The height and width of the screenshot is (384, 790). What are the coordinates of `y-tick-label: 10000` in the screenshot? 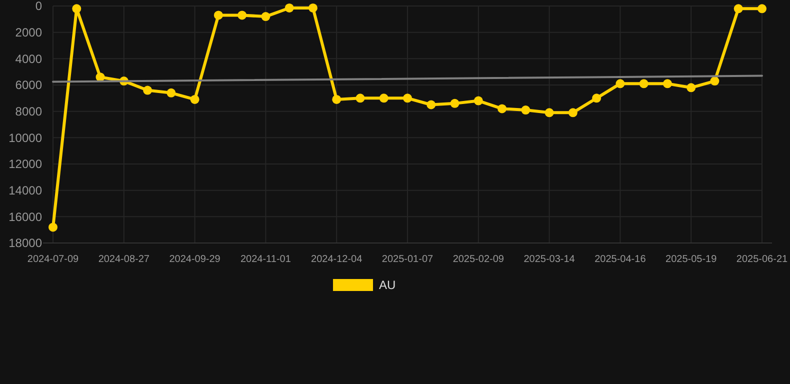 It's located at (25, 137).